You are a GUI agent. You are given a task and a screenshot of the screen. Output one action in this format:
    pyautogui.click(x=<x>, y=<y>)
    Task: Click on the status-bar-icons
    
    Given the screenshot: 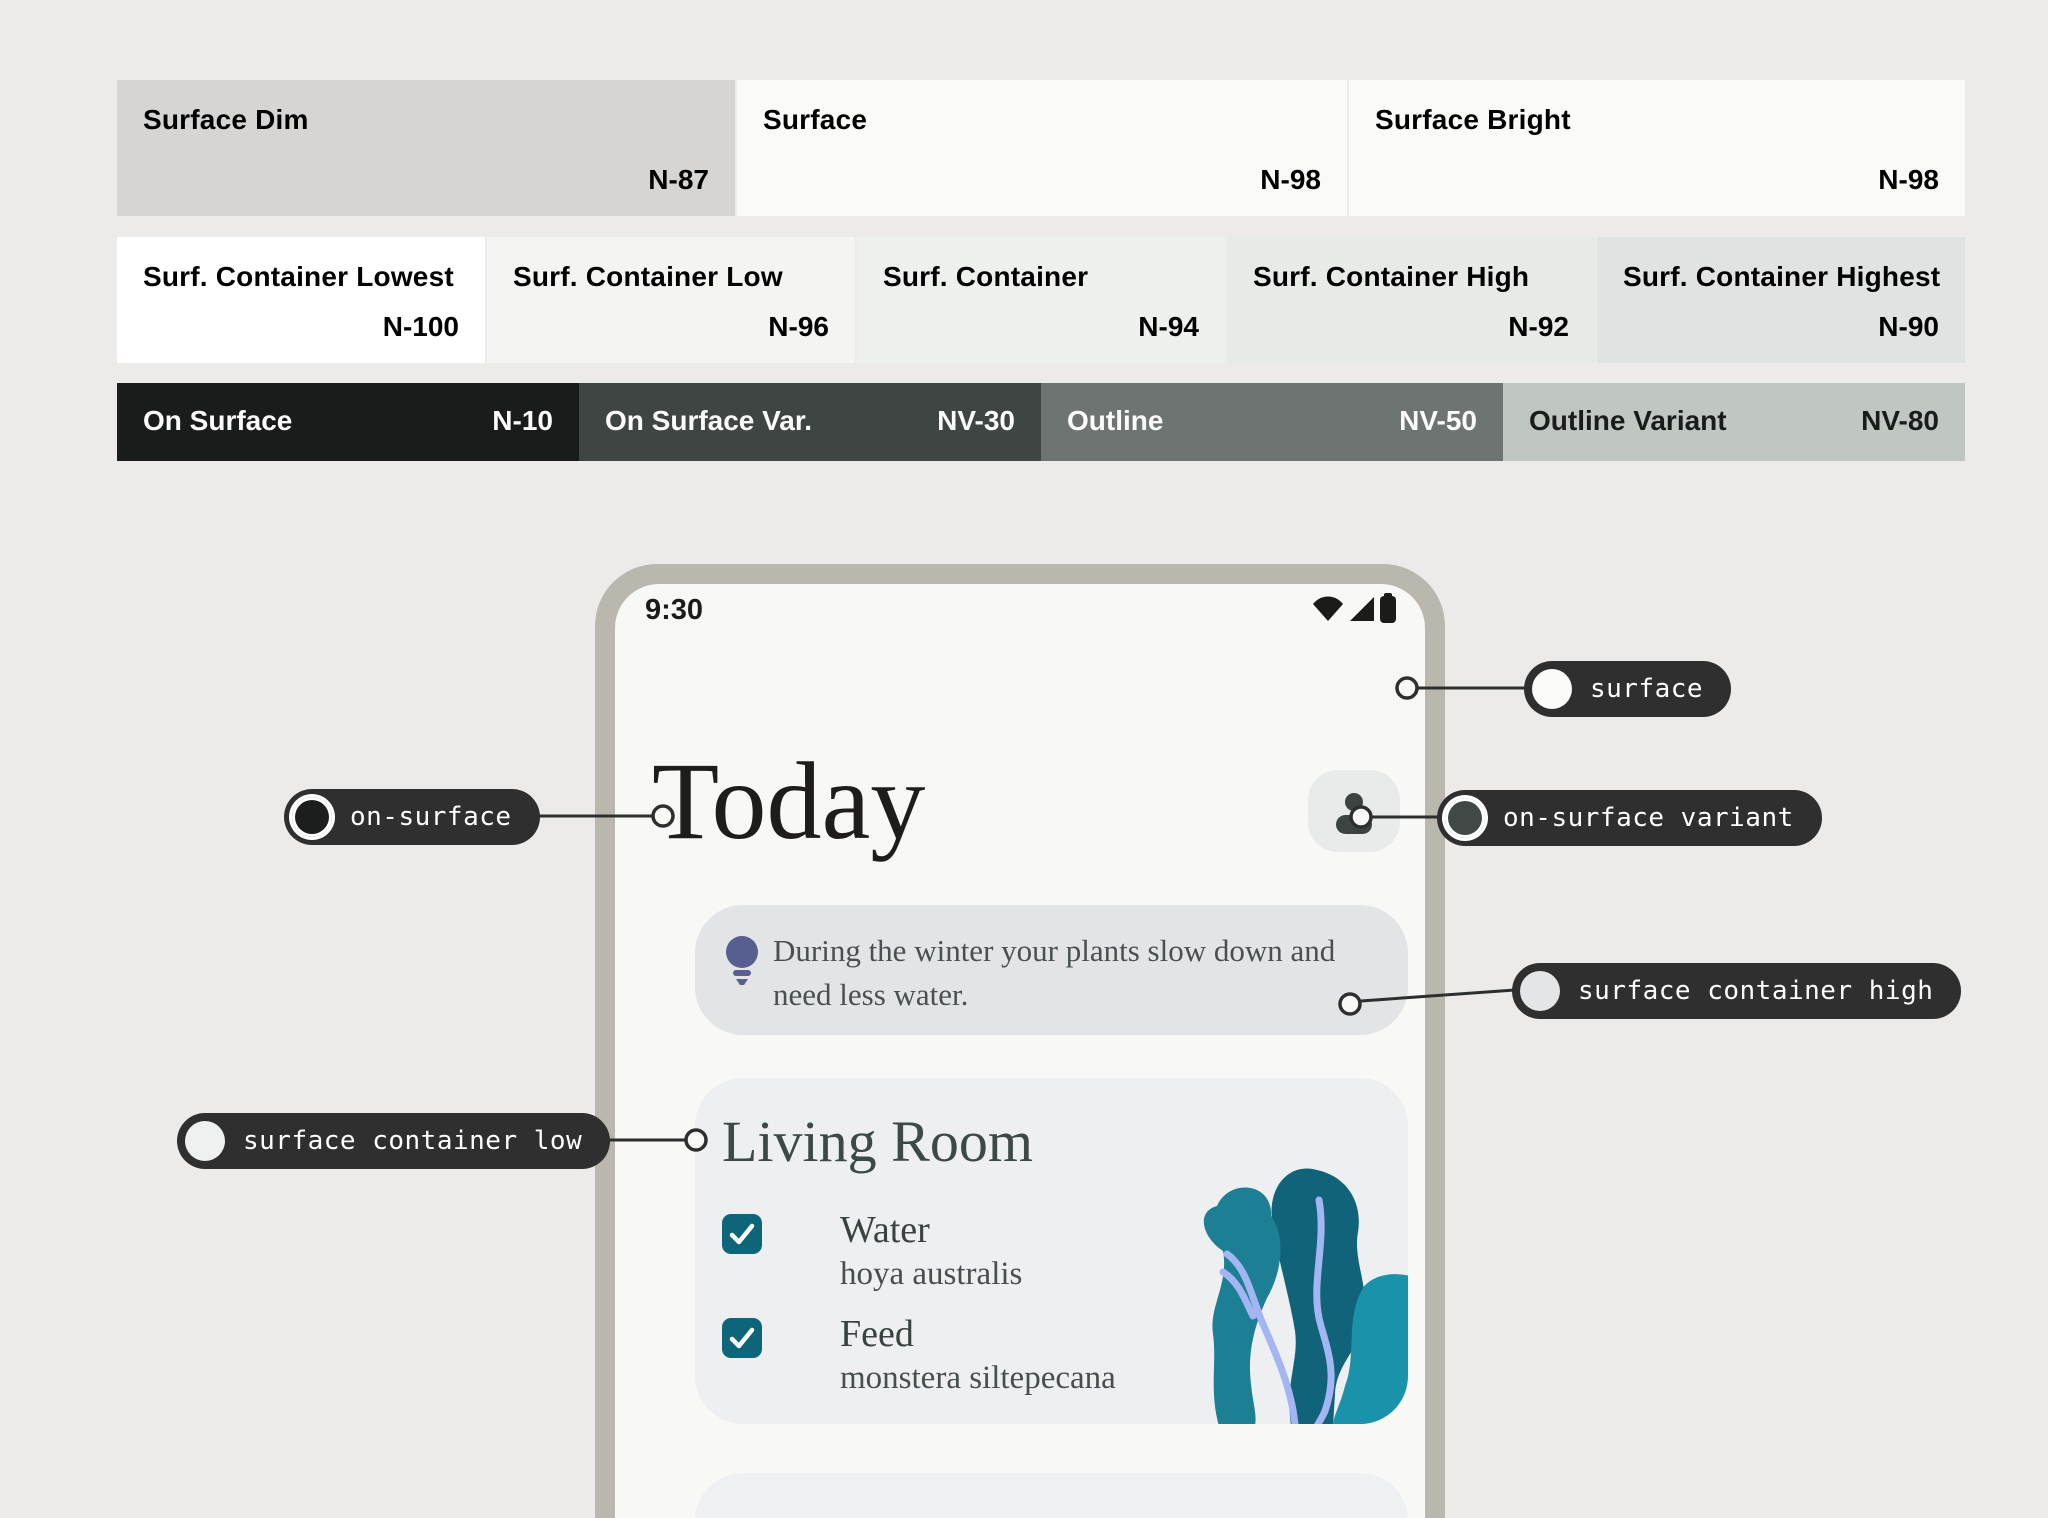 What is the action you would take?
    pyautogui.click(x=1355, y=609)
    